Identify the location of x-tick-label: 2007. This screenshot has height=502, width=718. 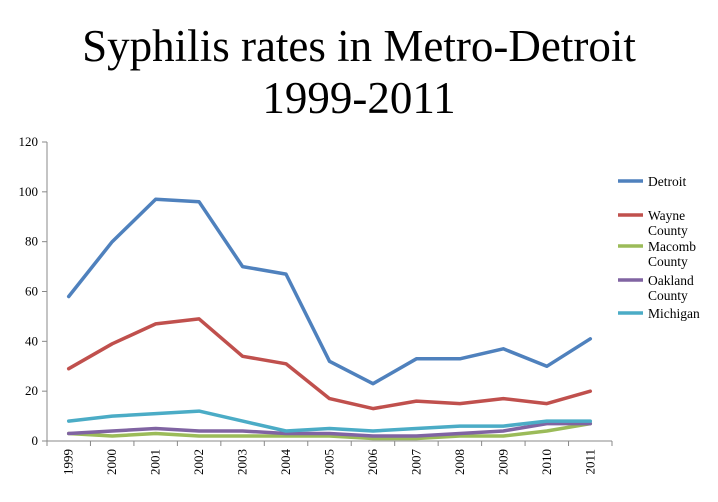
(415, 462).